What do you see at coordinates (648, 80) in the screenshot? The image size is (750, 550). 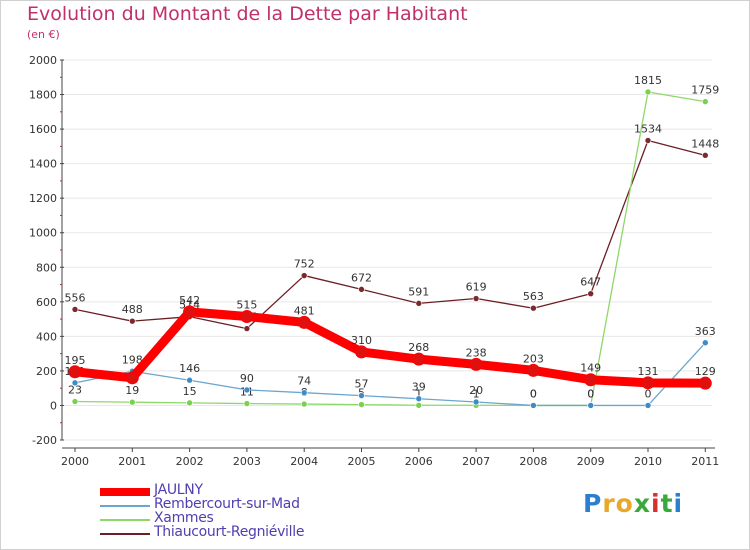 I see `data-label-xammes: 1815` at bounding box center [648, 80].